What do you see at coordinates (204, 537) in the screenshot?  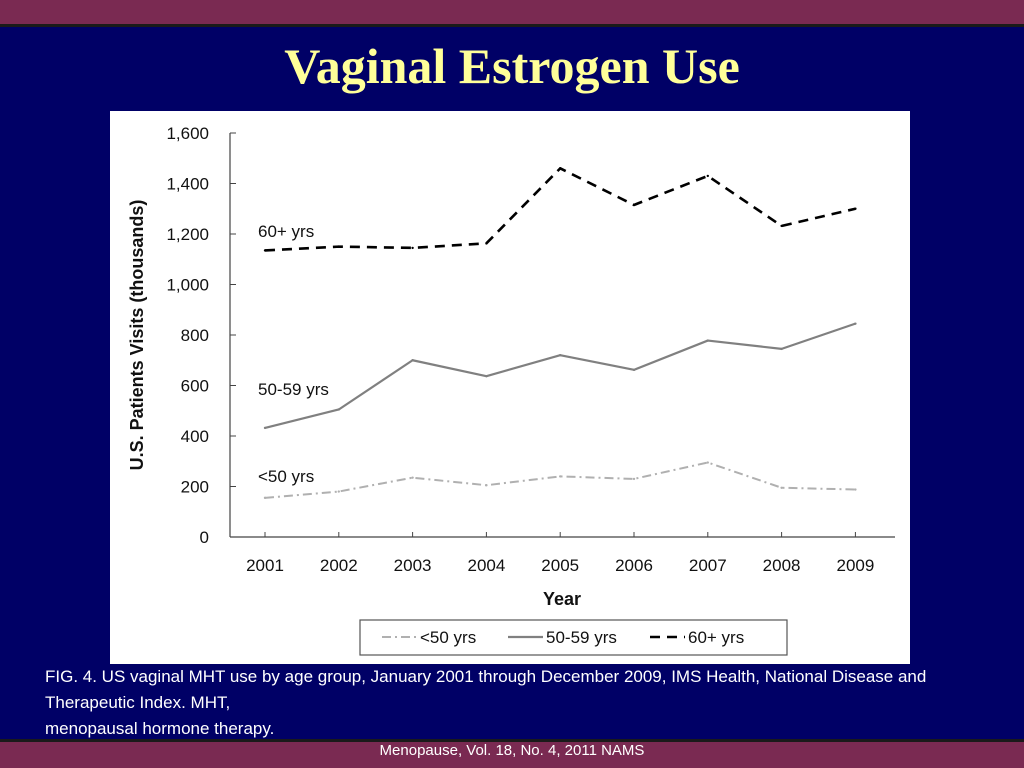 I see `y-tick-label: 0` at bounding box center [204, 537].